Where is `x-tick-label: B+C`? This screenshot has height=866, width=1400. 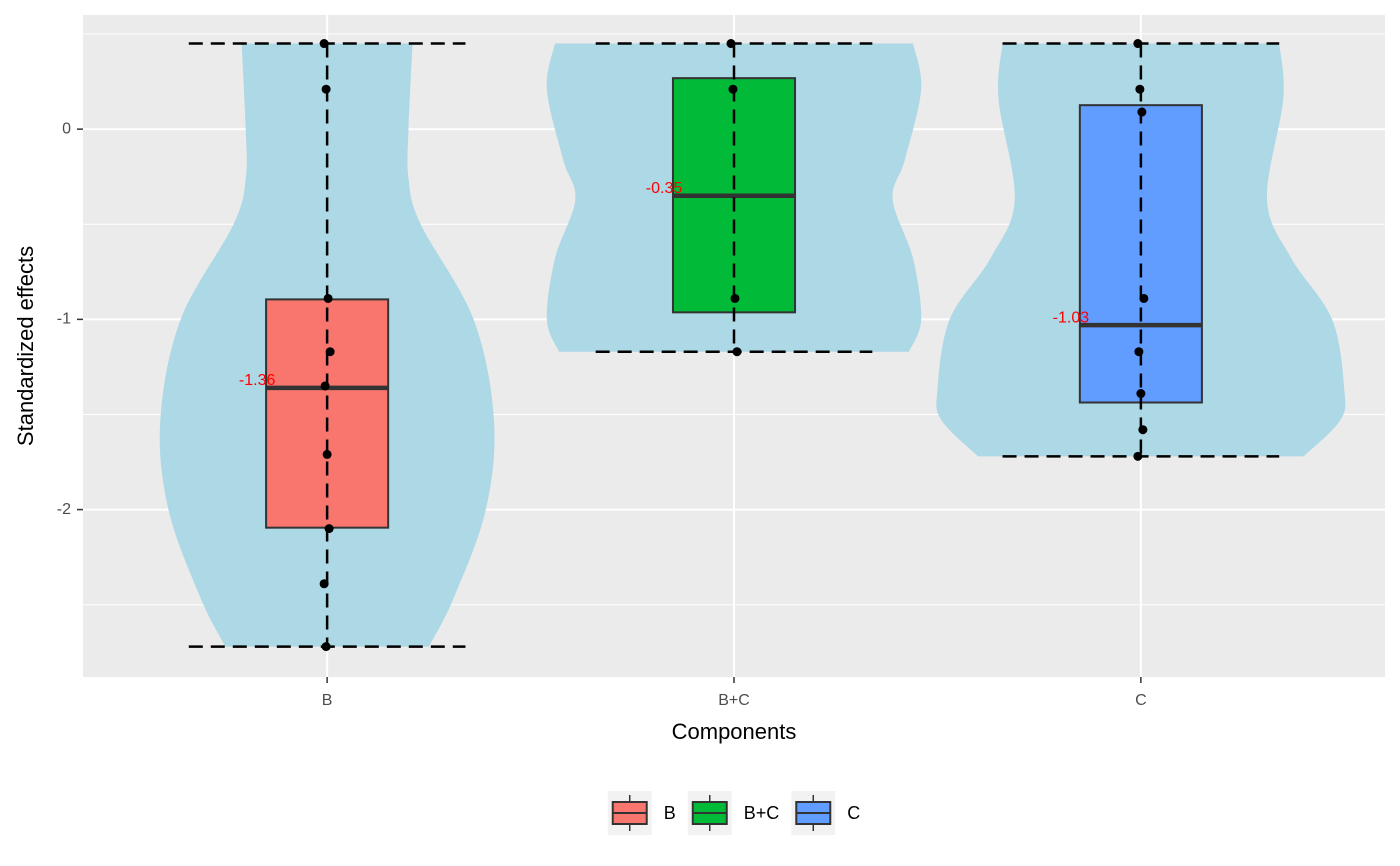 x-tick-label: B+C is located at coordinates (734, 700).